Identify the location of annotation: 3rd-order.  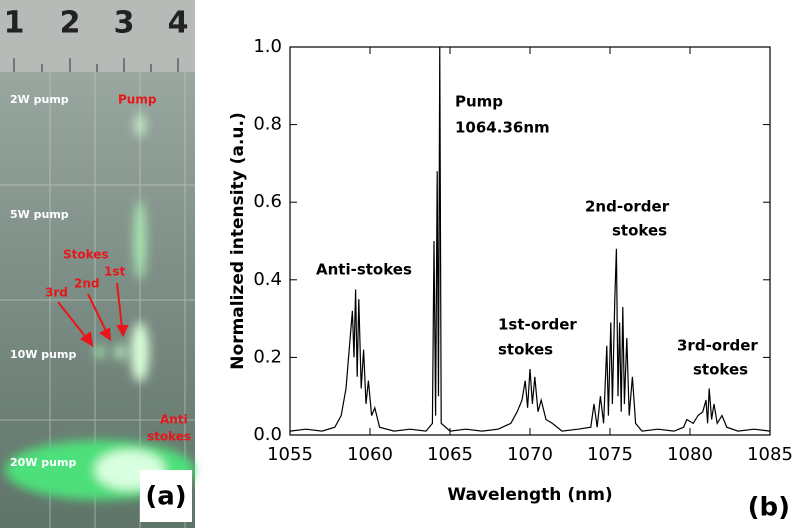
(717, 346).